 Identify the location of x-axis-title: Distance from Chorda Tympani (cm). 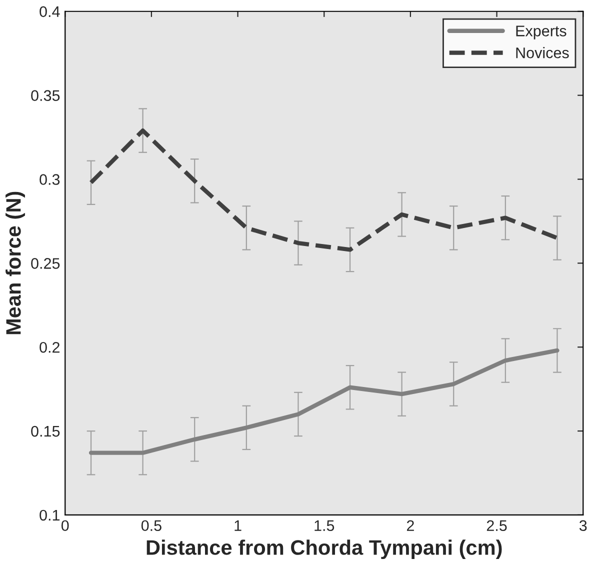
(324, 550).